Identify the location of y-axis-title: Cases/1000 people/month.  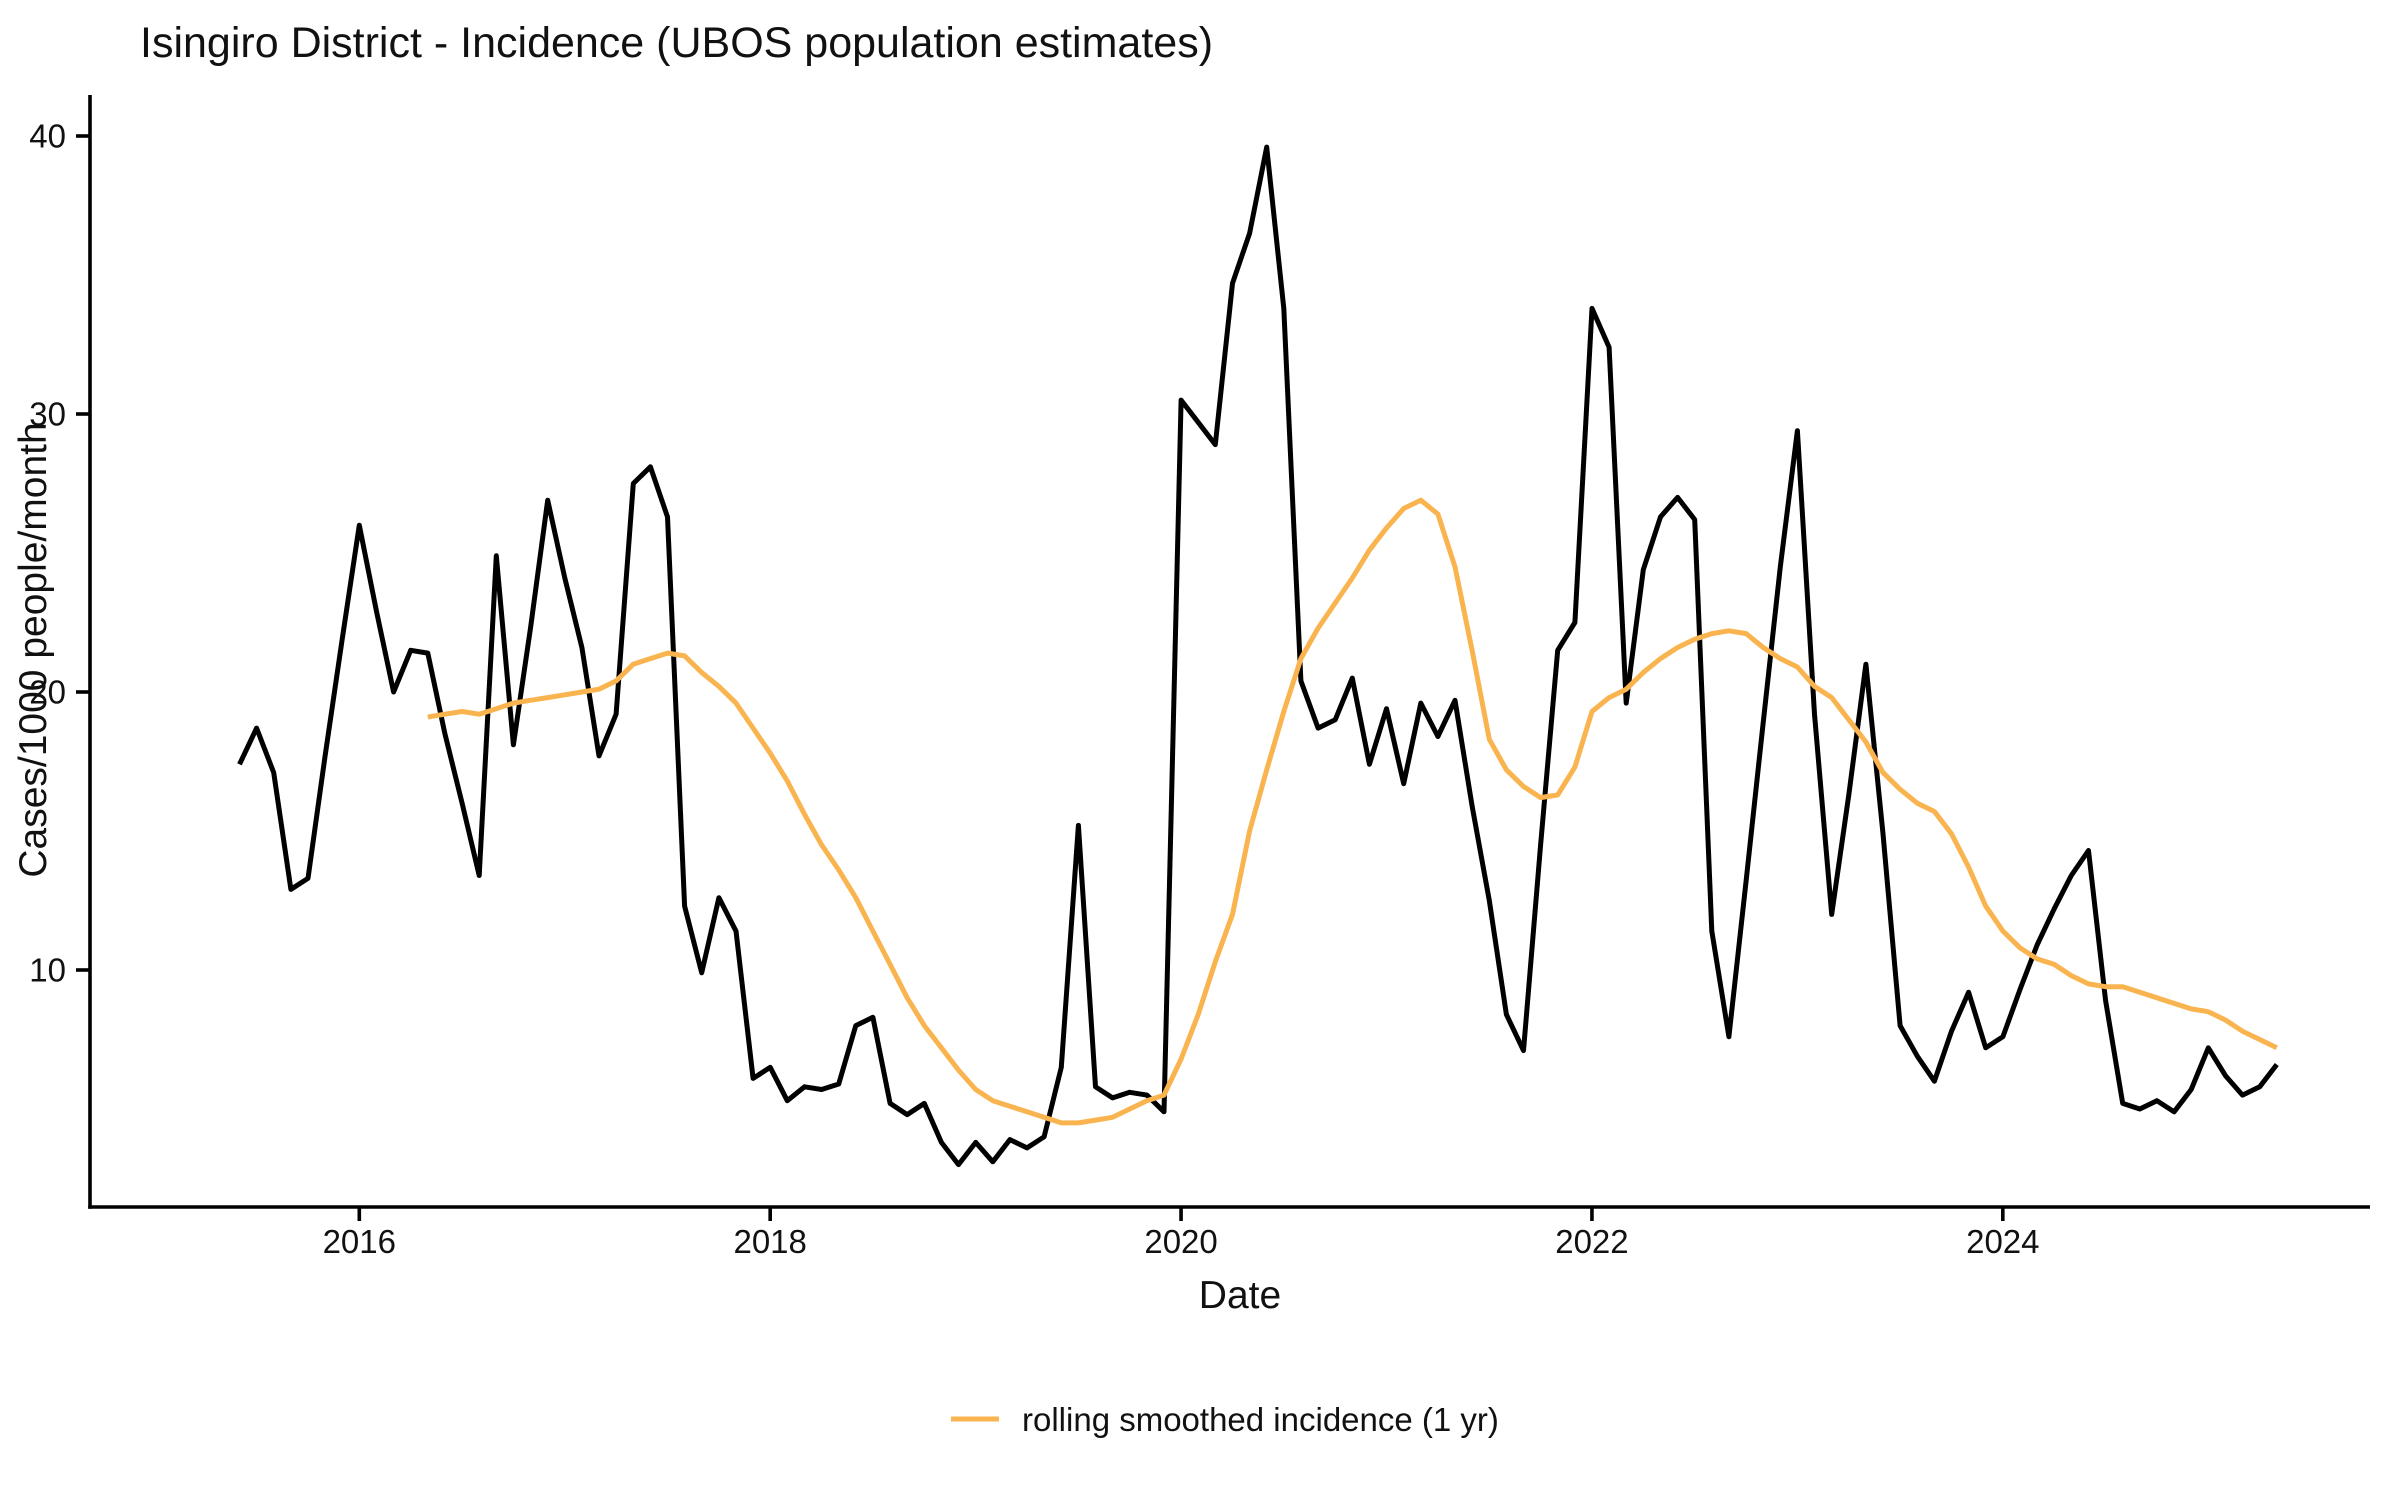
(33, 649).